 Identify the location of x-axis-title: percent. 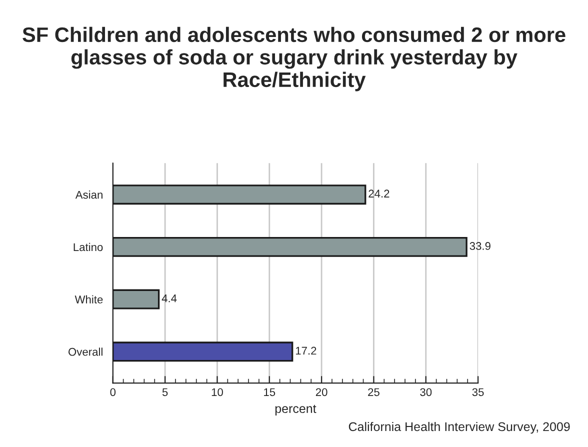
(295, 410).